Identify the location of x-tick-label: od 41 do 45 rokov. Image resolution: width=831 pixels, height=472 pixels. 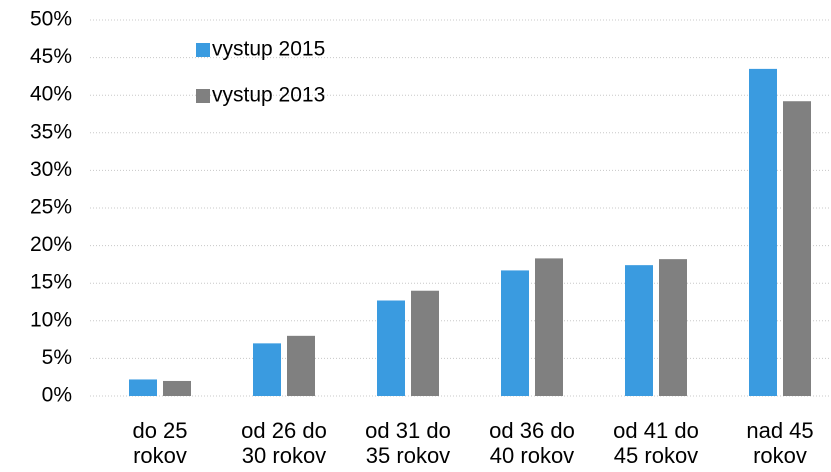
(656, 443).